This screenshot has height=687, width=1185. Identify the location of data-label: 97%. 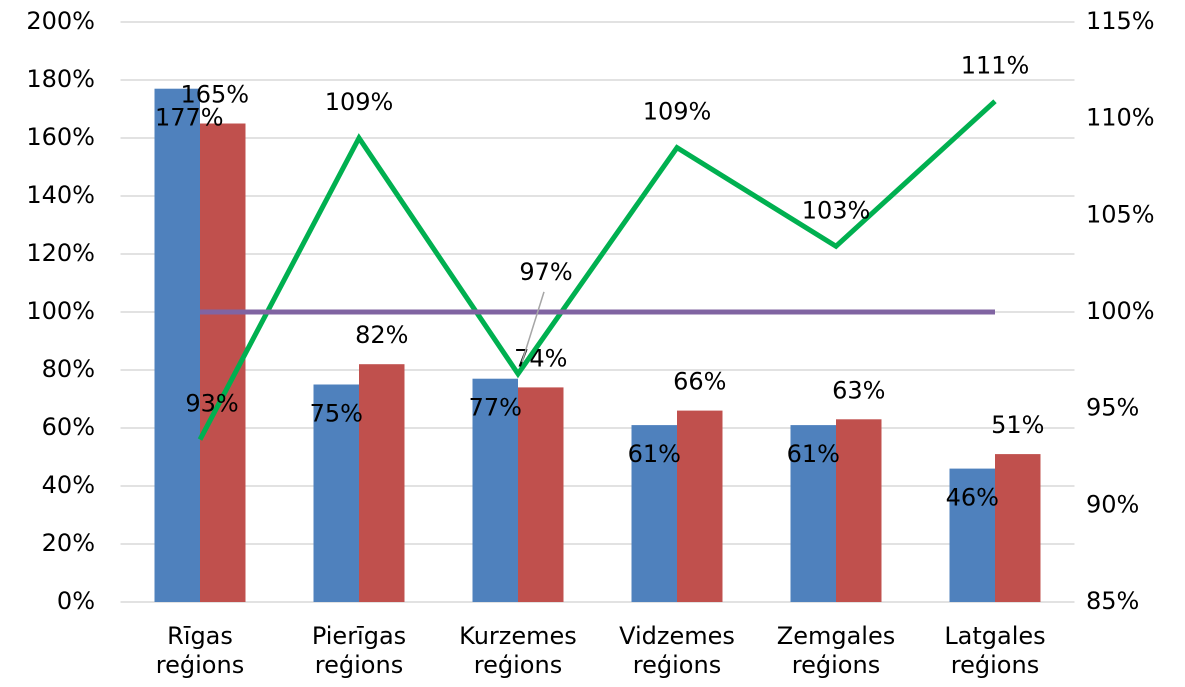
(545, 272).